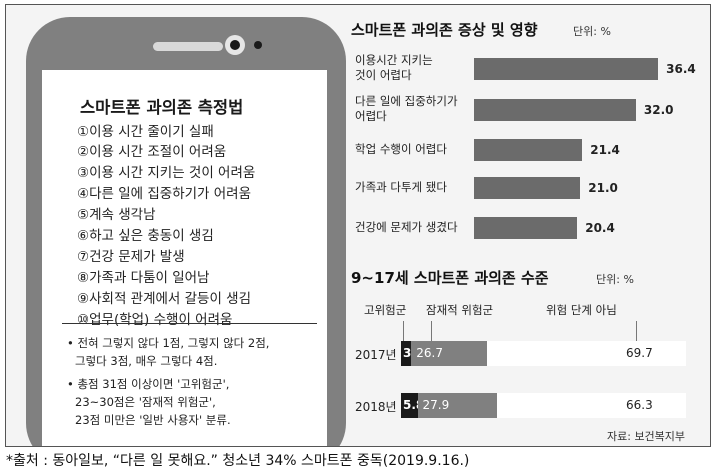 This screenshot has height=475, width=716. I want to click on series-label: 위험 단계 아님, so click(581, 310).